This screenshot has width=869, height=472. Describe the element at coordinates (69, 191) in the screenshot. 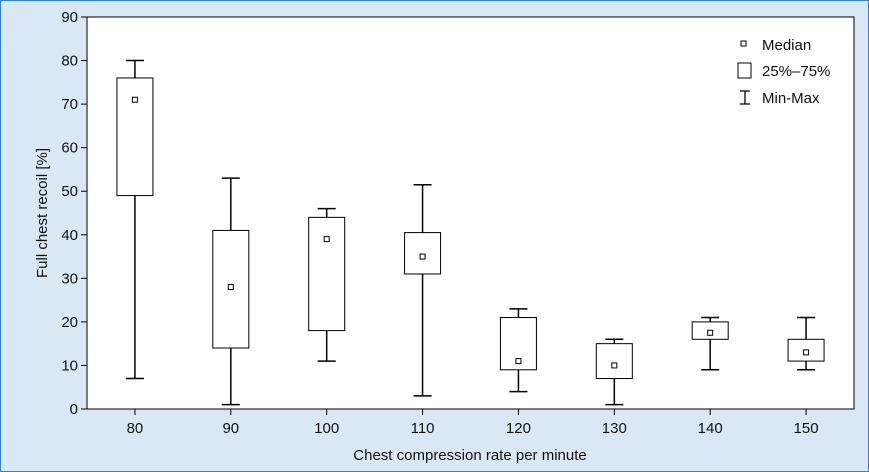

I see `y-tick-label: 50` at that location.